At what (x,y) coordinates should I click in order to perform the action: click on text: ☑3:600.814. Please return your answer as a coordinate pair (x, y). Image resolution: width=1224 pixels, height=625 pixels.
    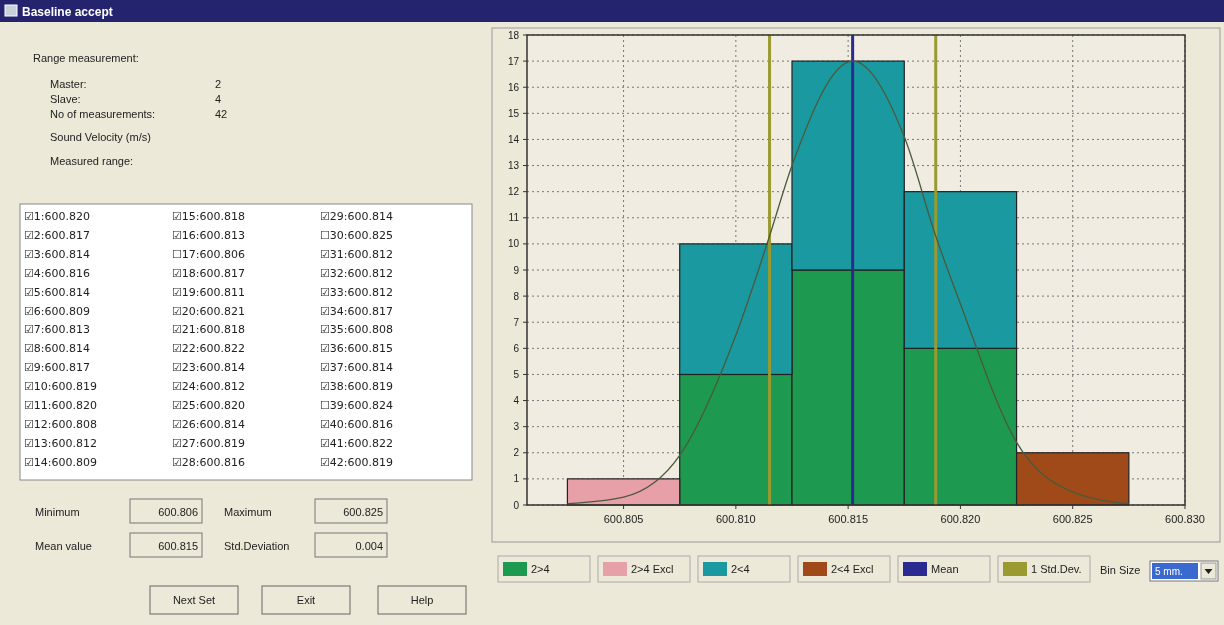
    Looking at the image, I should click on (57, 254).